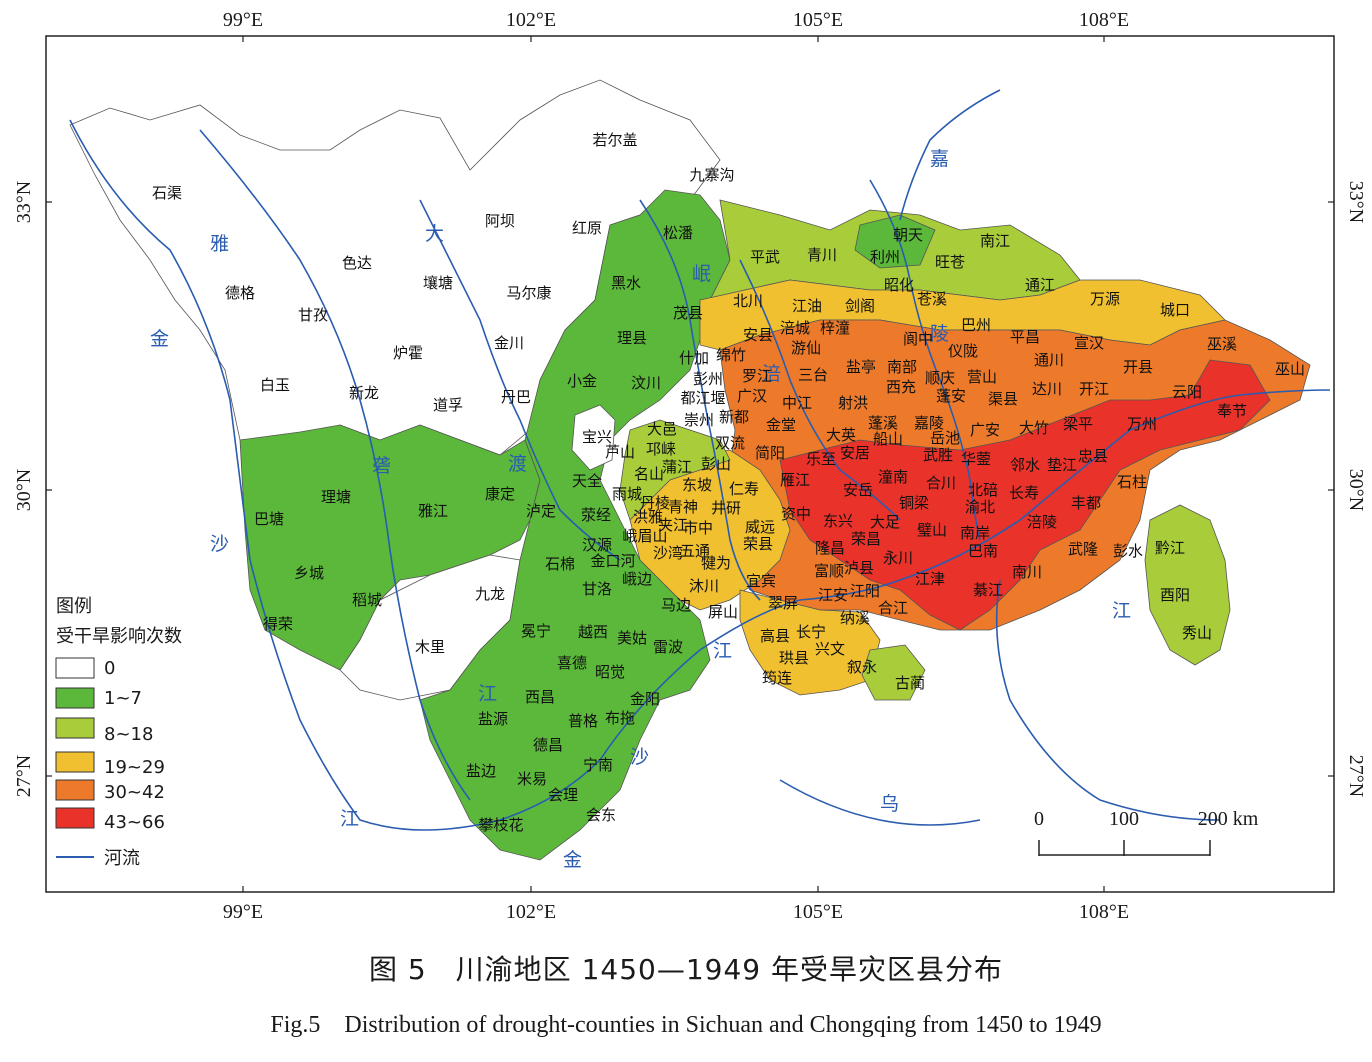  I want to click on county-label: 乡城, so click(309, 573).